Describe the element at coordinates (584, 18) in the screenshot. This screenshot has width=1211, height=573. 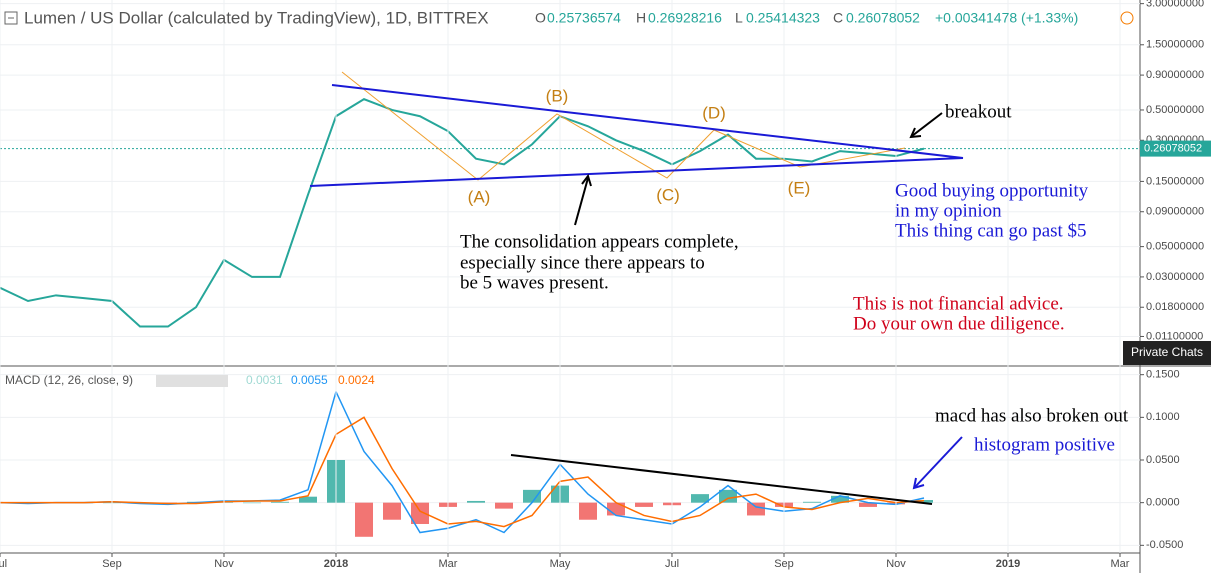
I see `ohlc-value: 0.25736574` at that location.